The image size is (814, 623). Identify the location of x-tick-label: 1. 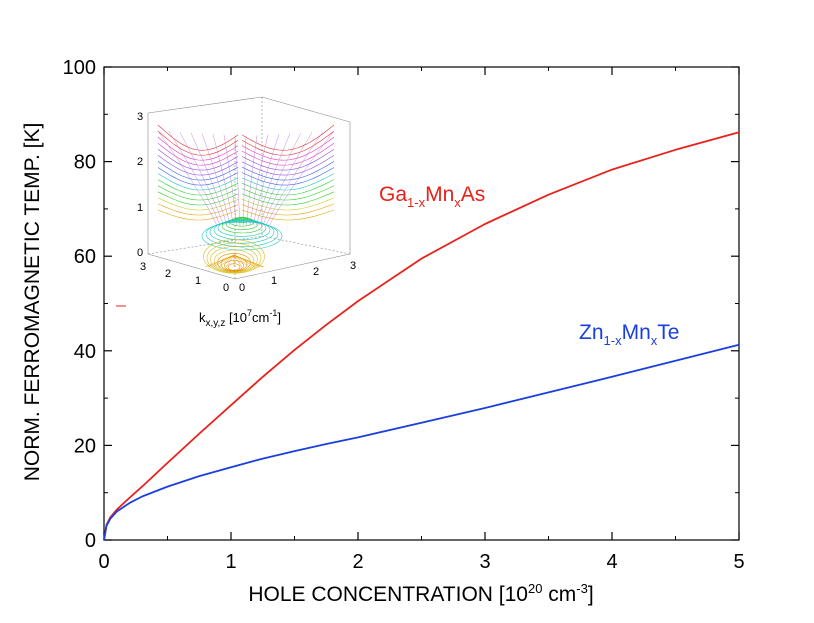
(230, 562).